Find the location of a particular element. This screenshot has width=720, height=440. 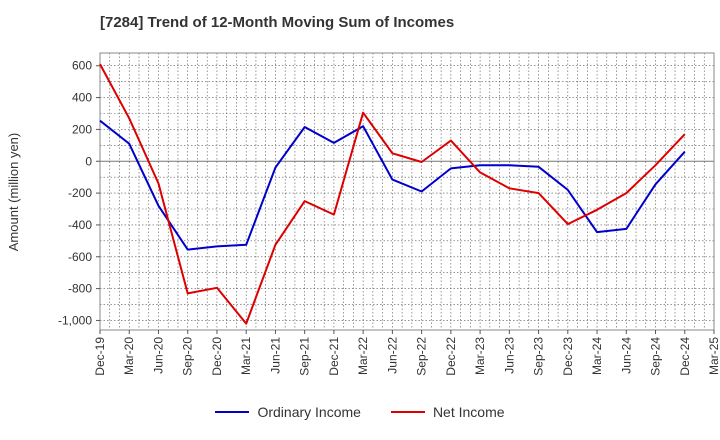

legend-label: Net Income is located at coordinates (468, 412).